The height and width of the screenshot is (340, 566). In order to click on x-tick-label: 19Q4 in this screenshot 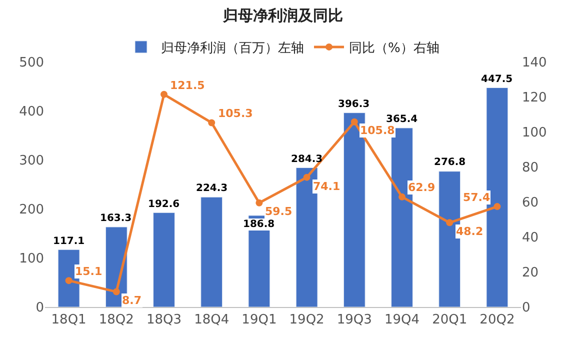, I will do `click(402, 320)`.